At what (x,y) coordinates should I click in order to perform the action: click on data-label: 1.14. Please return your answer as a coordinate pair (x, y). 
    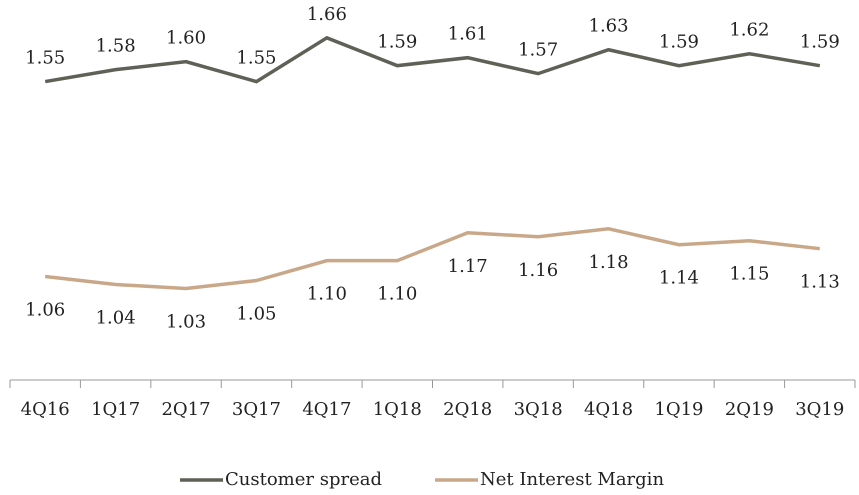
    Looking at the image, I should click on (679, 278).